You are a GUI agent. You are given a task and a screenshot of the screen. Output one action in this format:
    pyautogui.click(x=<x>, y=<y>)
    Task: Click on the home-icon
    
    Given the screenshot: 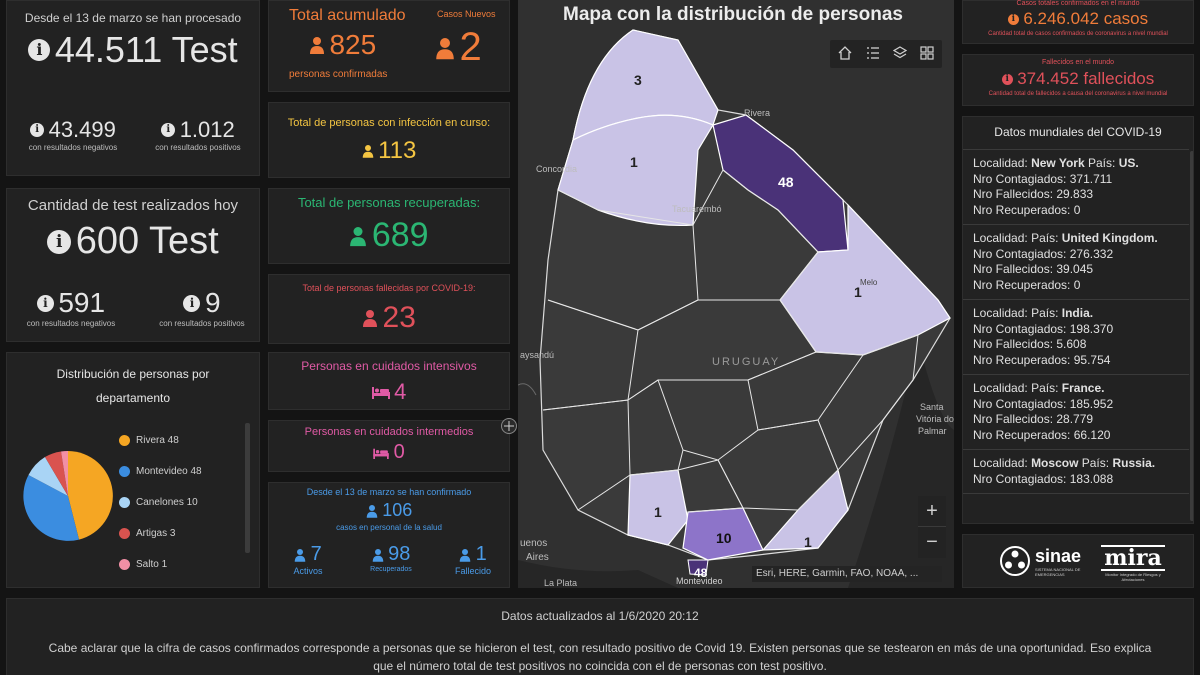 What is the action you would take?
    pyautogui.click(x=845, y=53)
    